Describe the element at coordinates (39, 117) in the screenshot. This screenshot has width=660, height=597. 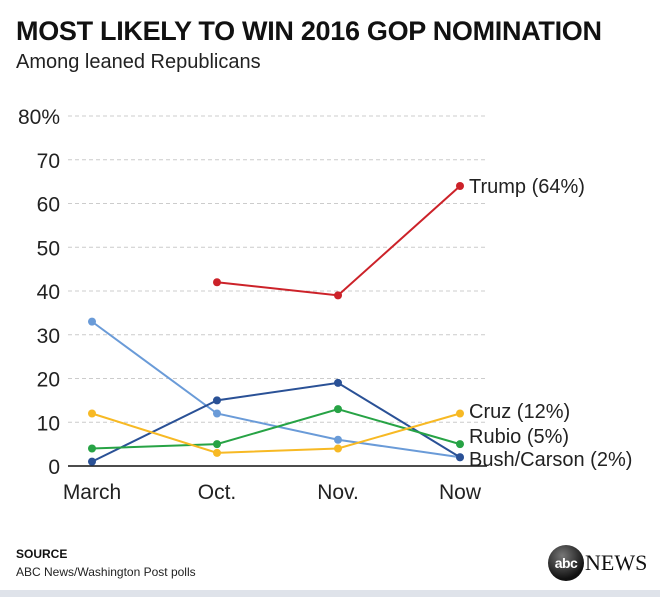
I see `y-tick-label: 80%` at that location.